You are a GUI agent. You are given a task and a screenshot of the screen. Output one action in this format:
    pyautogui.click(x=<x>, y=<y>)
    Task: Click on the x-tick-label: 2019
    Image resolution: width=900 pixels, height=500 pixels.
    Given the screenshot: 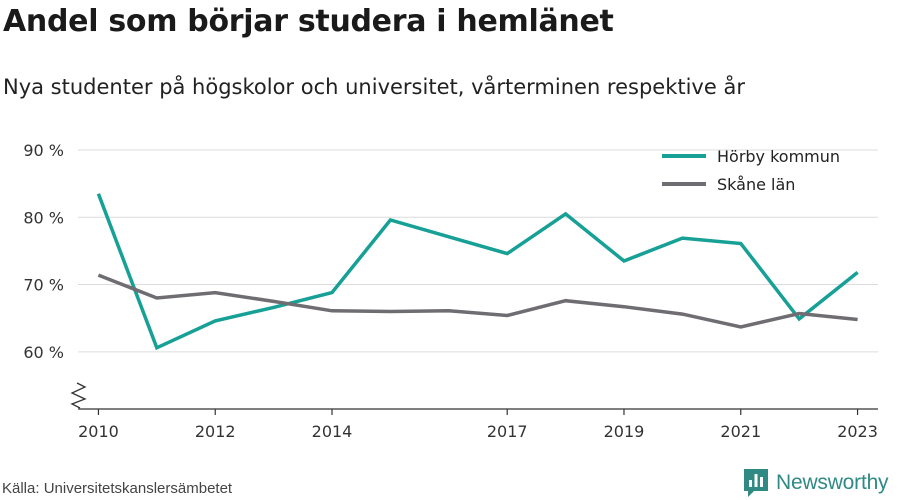 What is the action you would take?
    pyautogui.click(x=624, y=431)
    